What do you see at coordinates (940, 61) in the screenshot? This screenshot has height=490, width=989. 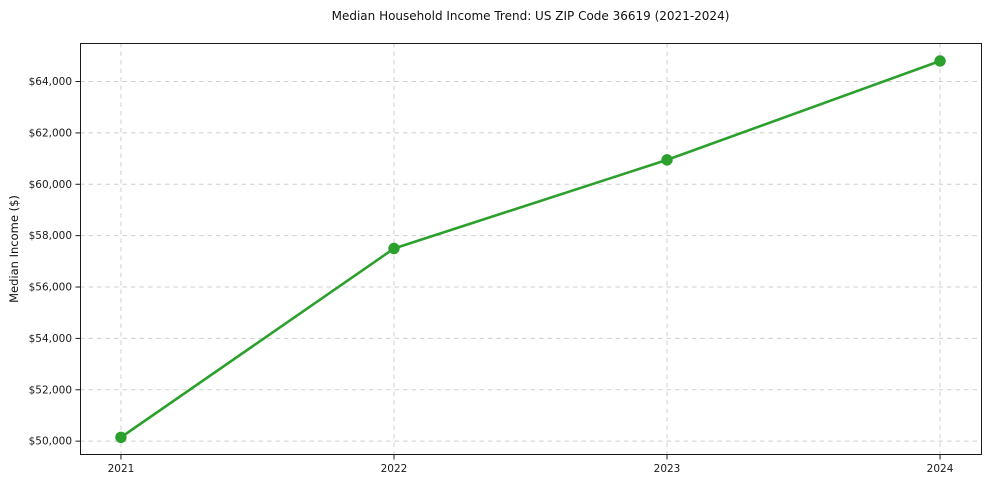 I see `data-point-2024` at bounding box center [940, 61].